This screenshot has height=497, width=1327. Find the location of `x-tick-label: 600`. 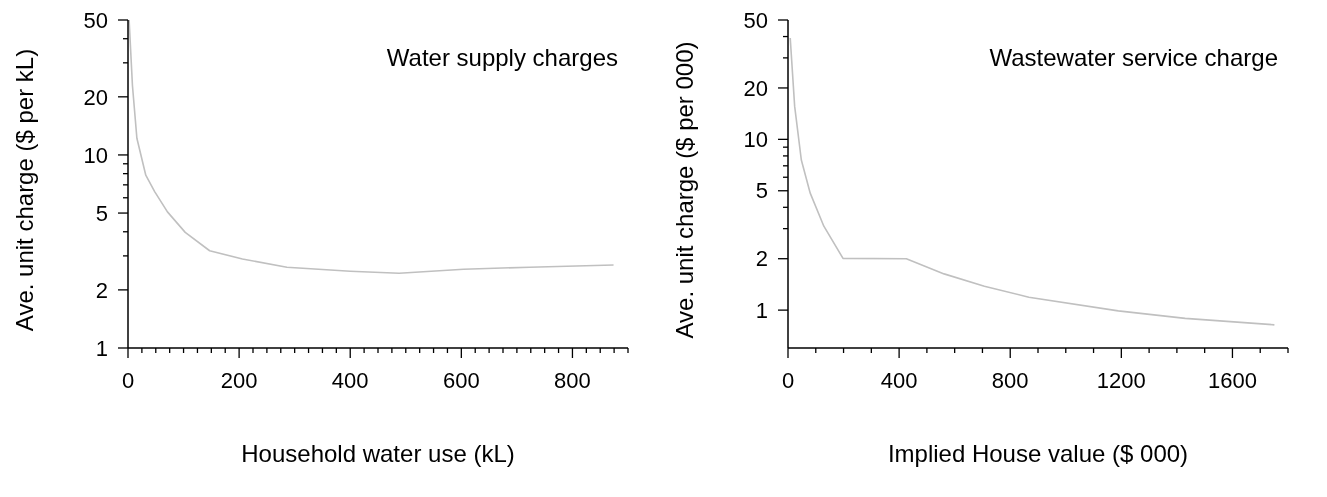

x-tick-label: 600 is located at coordinates (461, 380).